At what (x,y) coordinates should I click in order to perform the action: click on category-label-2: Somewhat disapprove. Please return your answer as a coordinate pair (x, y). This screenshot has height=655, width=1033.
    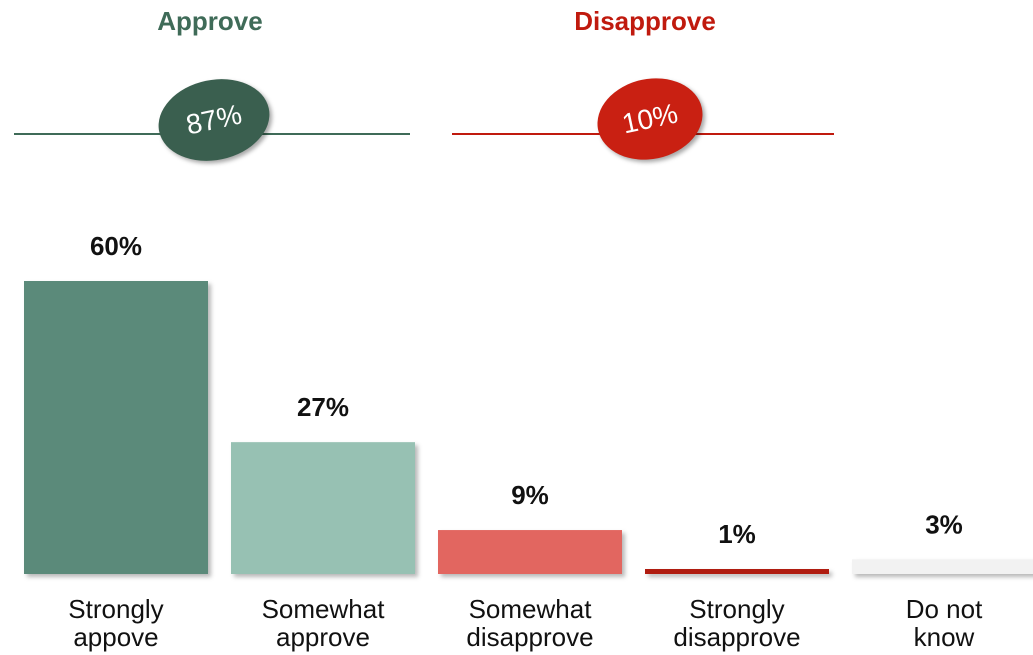
    Looking at the image, I should click on (529, 623).